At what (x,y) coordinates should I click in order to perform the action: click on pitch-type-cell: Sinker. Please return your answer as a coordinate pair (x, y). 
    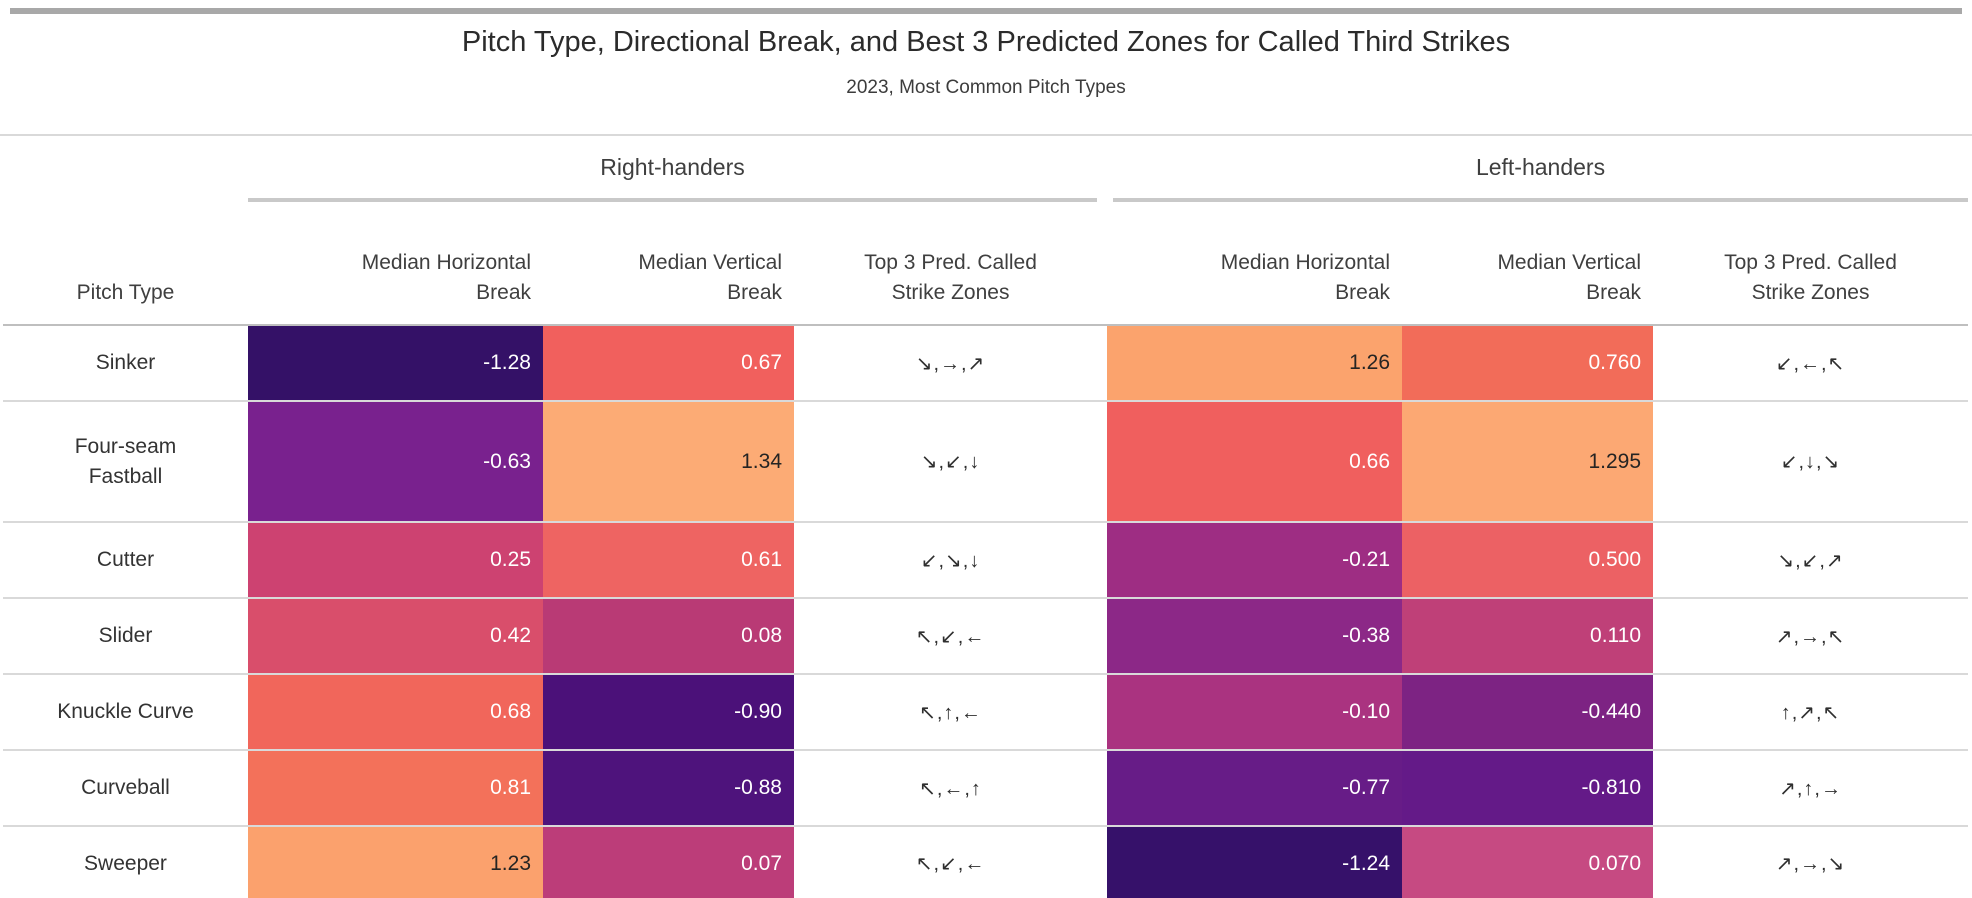
    Looking at the image, I should click on (125, 362).